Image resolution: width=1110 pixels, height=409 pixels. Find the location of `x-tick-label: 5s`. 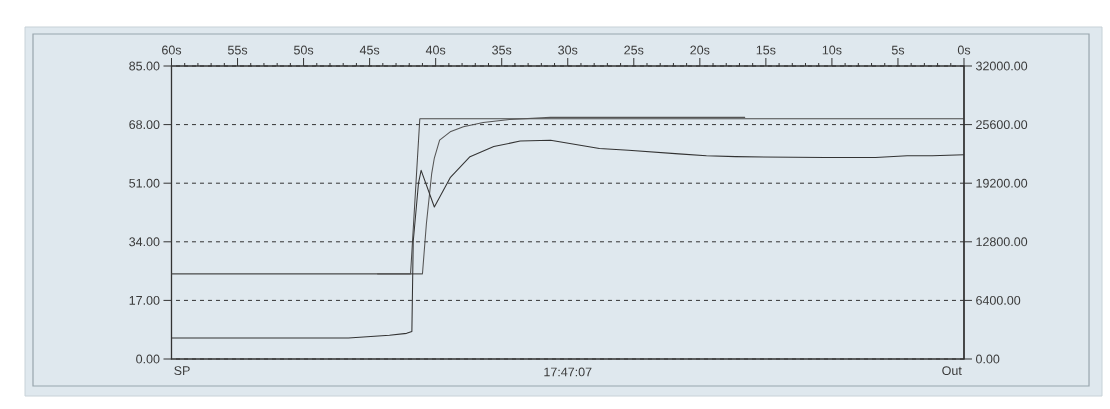

x-tick-label: 5s is located at coordinates (898, 50).